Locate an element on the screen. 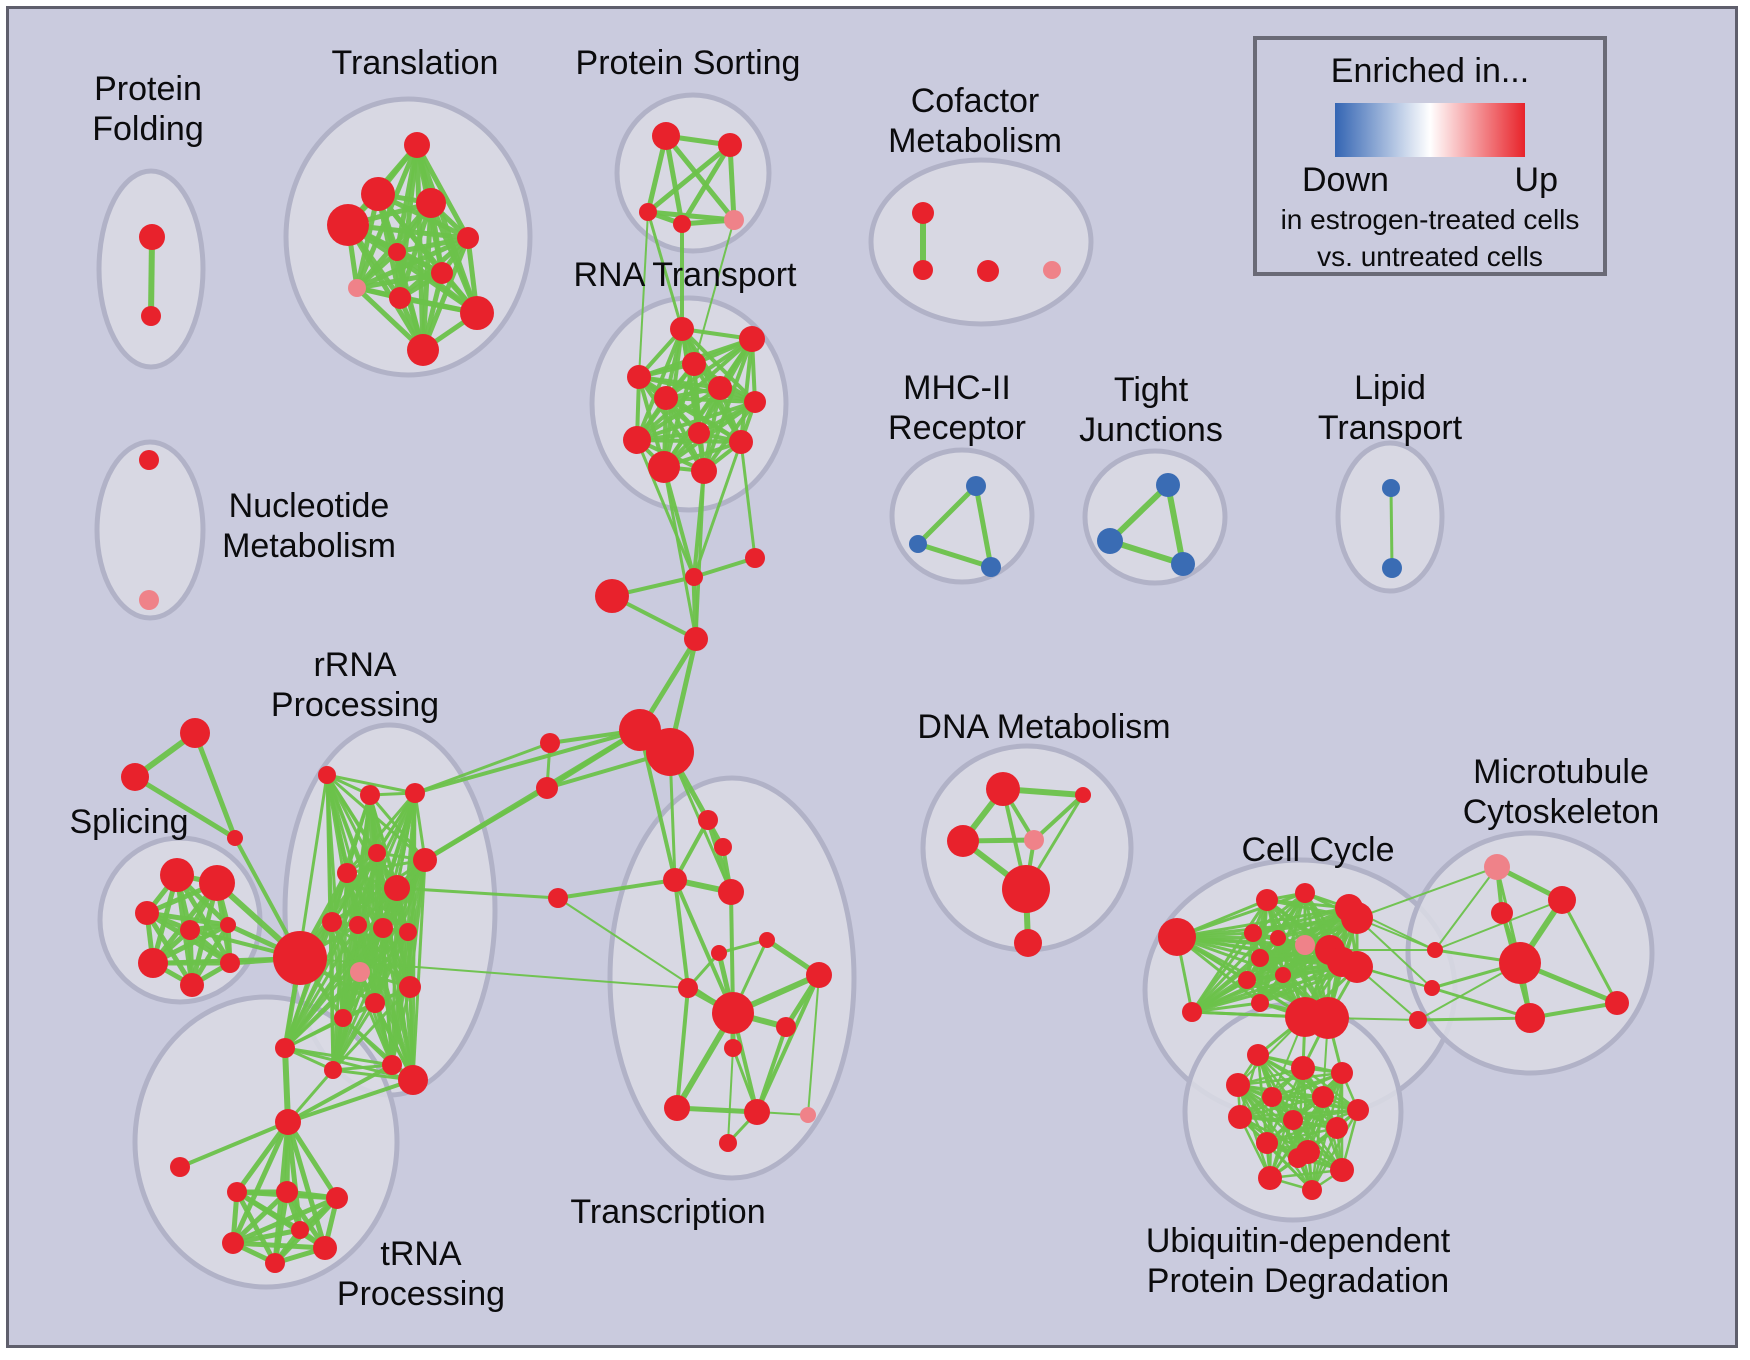  label-mhc-ii-receptor: MHC-II Receptor is located at coordinates (957, 408).